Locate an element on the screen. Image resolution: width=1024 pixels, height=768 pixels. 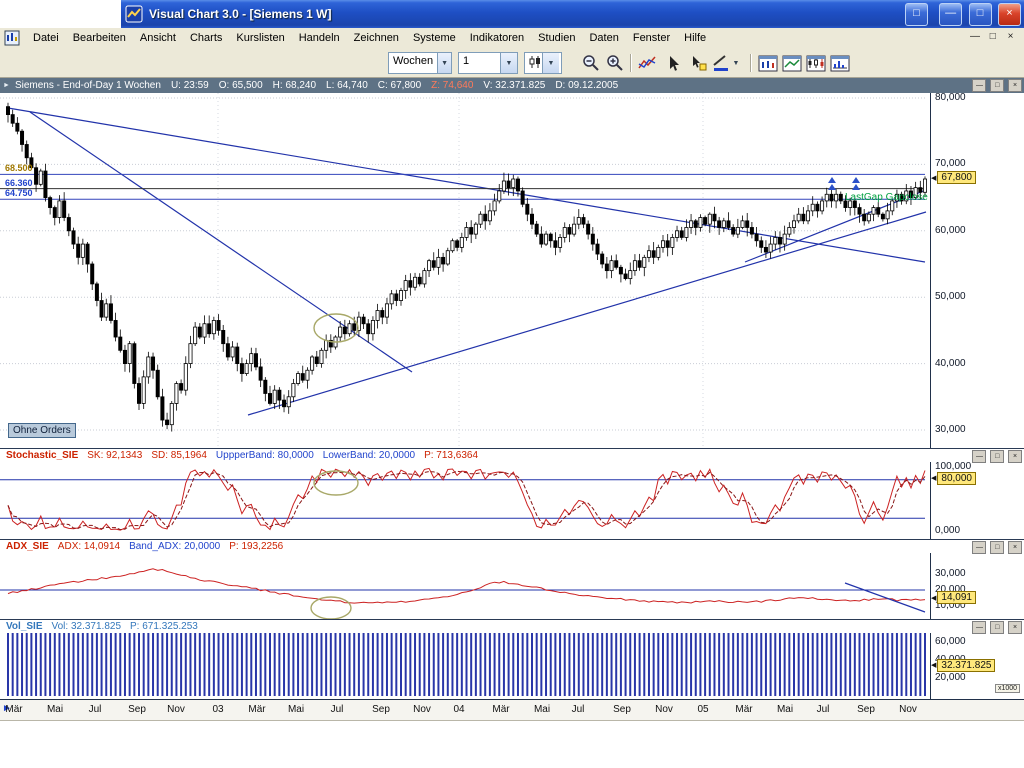
time-axis-label: Nov is located at coordinates (422, 709).